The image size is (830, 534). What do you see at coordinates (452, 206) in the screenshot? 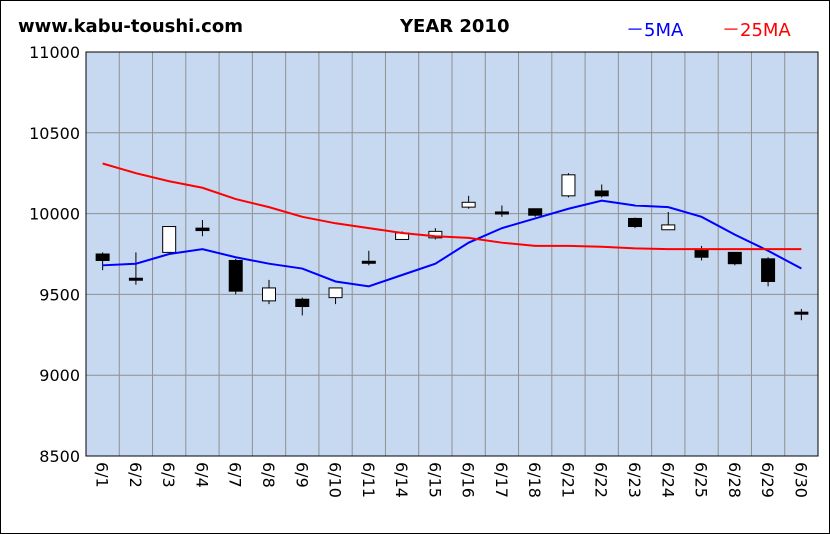
I see `ma25-line` at bounding box center [452, 206].